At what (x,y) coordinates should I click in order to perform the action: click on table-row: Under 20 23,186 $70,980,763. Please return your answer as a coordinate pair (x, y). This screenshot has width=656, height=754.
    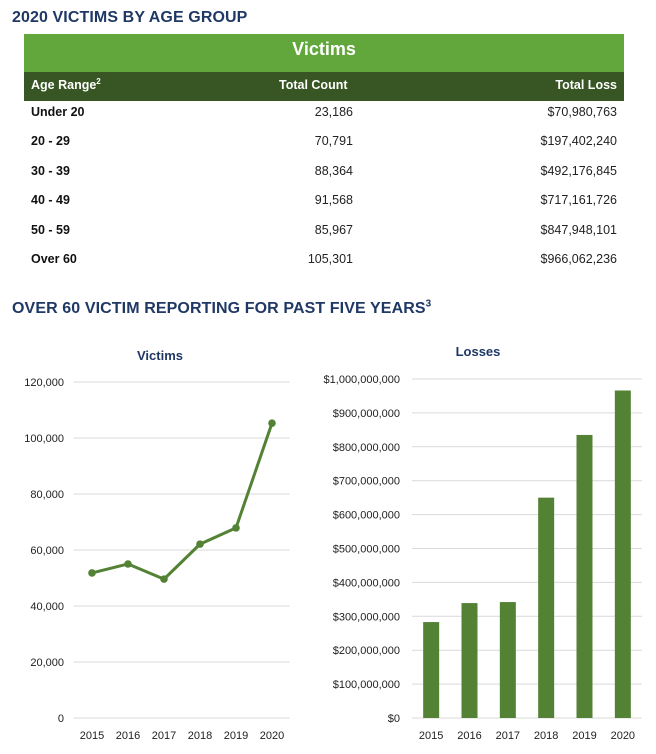
    Looking at the image, I should click on (324, 115).